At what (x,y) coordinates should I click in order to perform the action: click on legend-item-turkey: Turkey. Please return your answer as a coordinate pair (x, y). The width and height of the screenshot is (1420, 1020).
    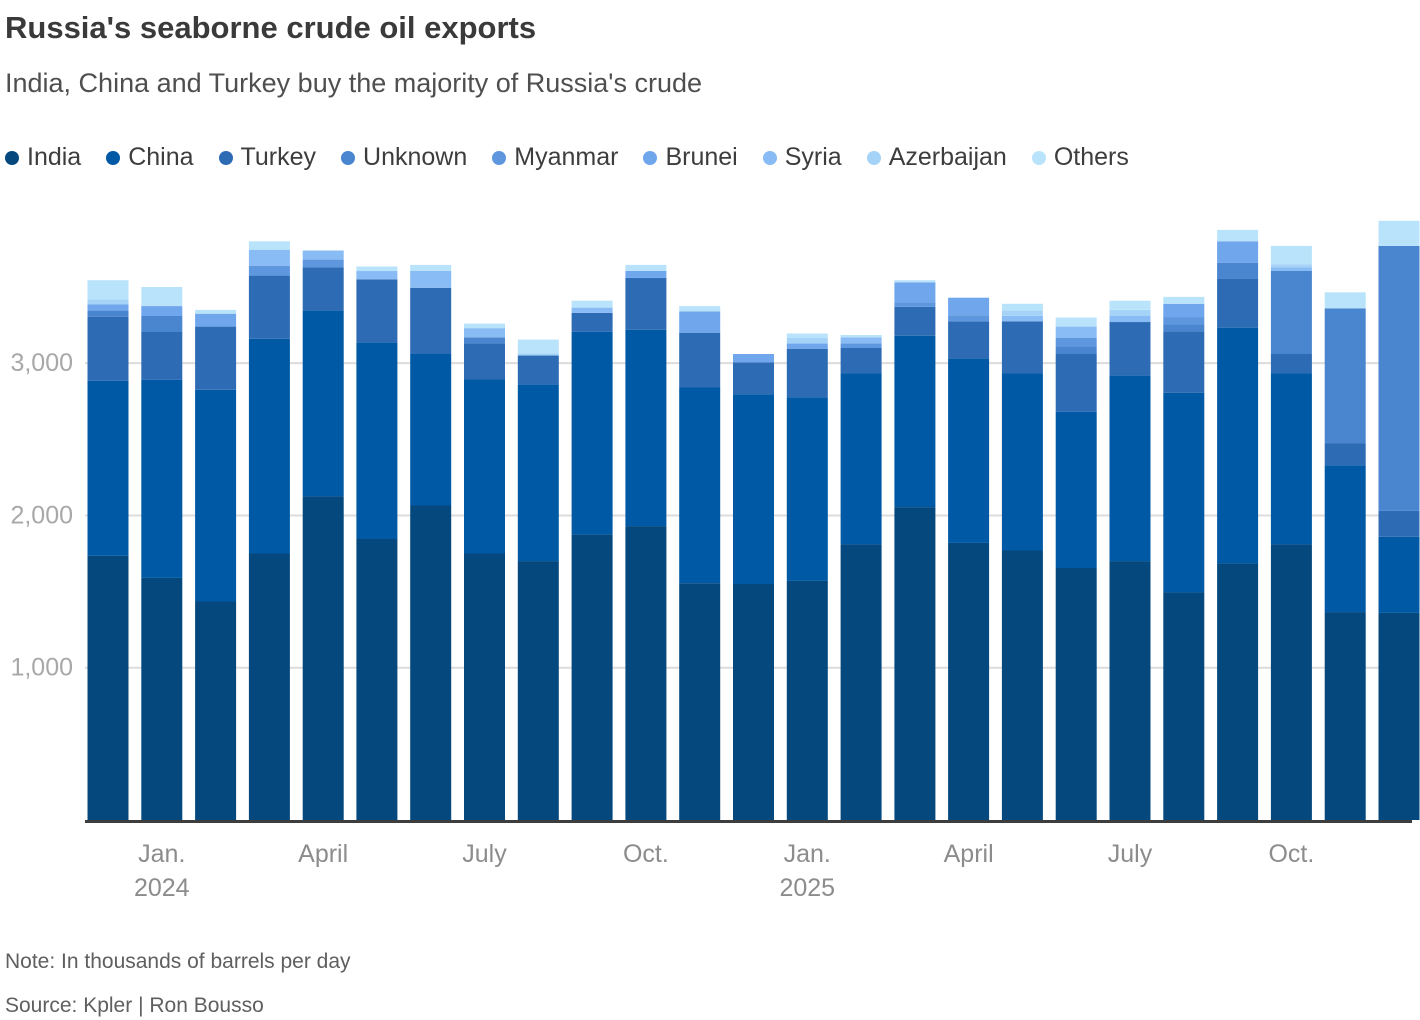
    Looking at the image, I should click on (267, 157).